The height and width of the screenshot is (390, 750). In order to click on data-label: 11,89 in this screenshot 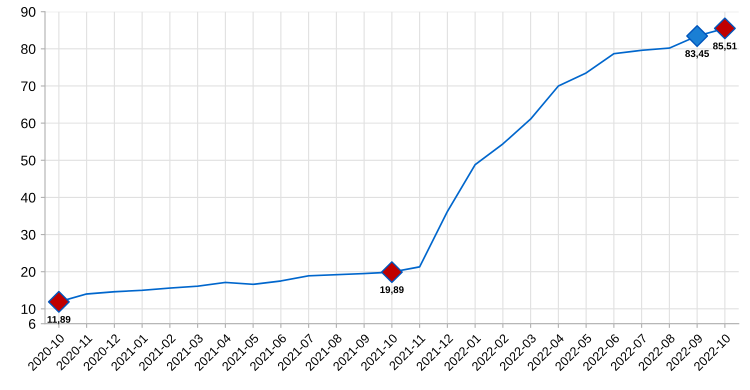, I will do `click(59, 320)`.